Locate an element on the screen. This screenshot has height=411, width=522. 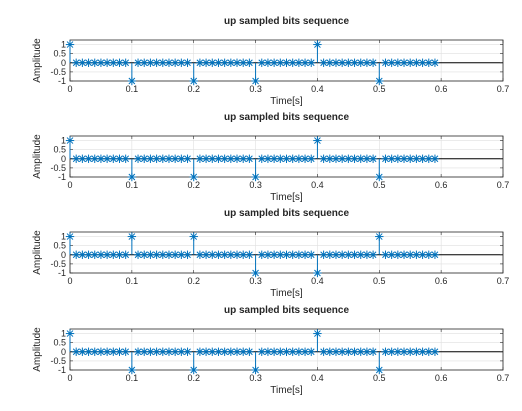
x-tick-label: 0.6 is located at coordinates (441, 281).